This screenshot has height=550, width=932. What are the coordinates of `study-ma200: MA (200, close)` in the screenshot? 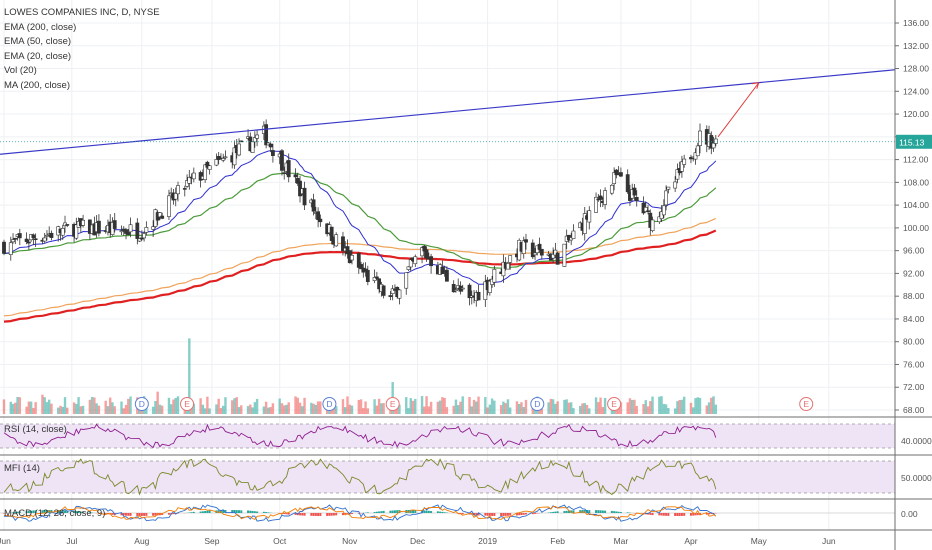 It's located at (37, 85).